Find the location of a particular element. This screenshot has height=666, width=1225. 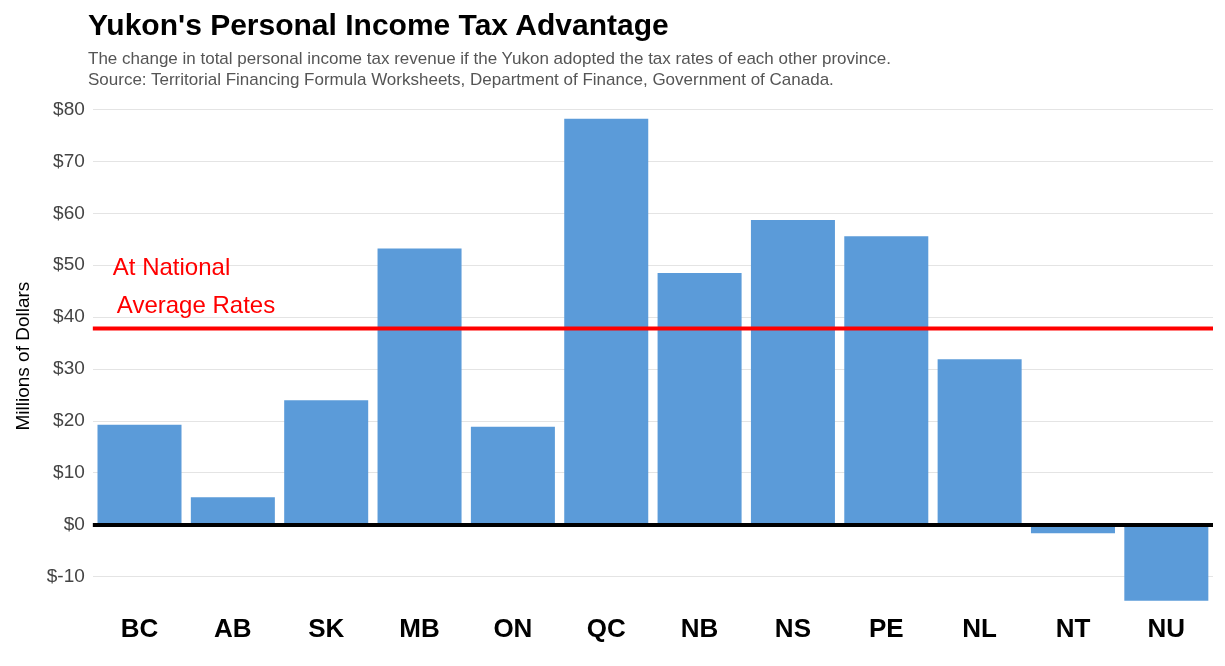

y-axis-title: Millions of Dollars is located at coordinates (22, 356).